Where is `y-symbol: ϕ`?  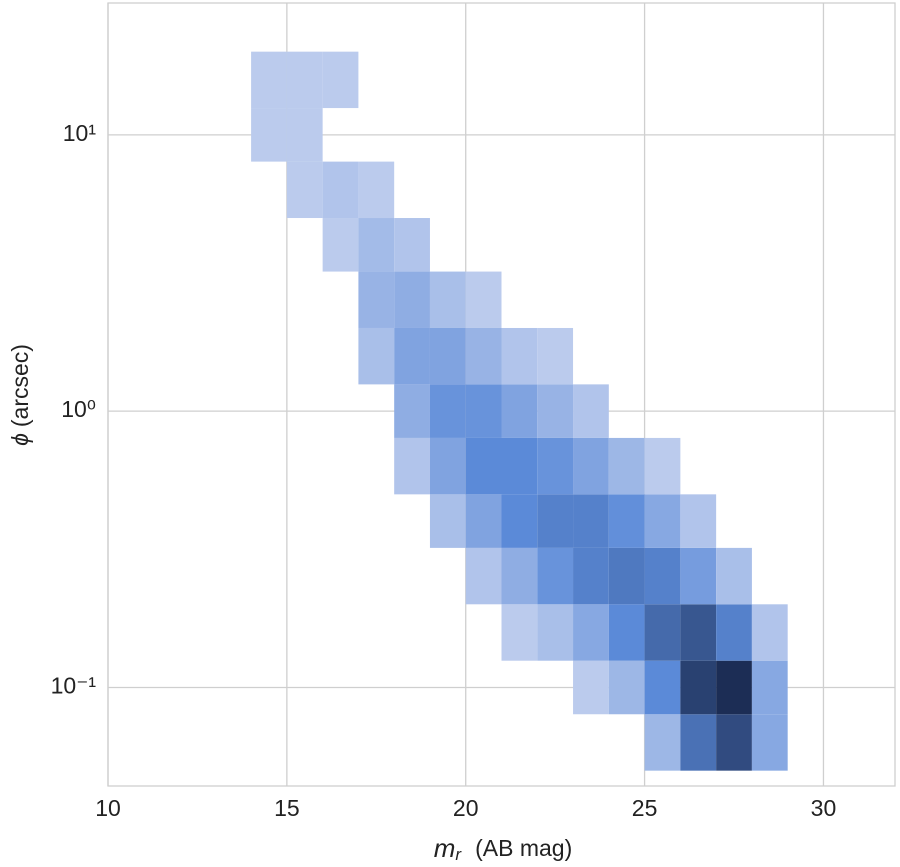 y-symbol: ϕ is located at coordinates (20, 439).